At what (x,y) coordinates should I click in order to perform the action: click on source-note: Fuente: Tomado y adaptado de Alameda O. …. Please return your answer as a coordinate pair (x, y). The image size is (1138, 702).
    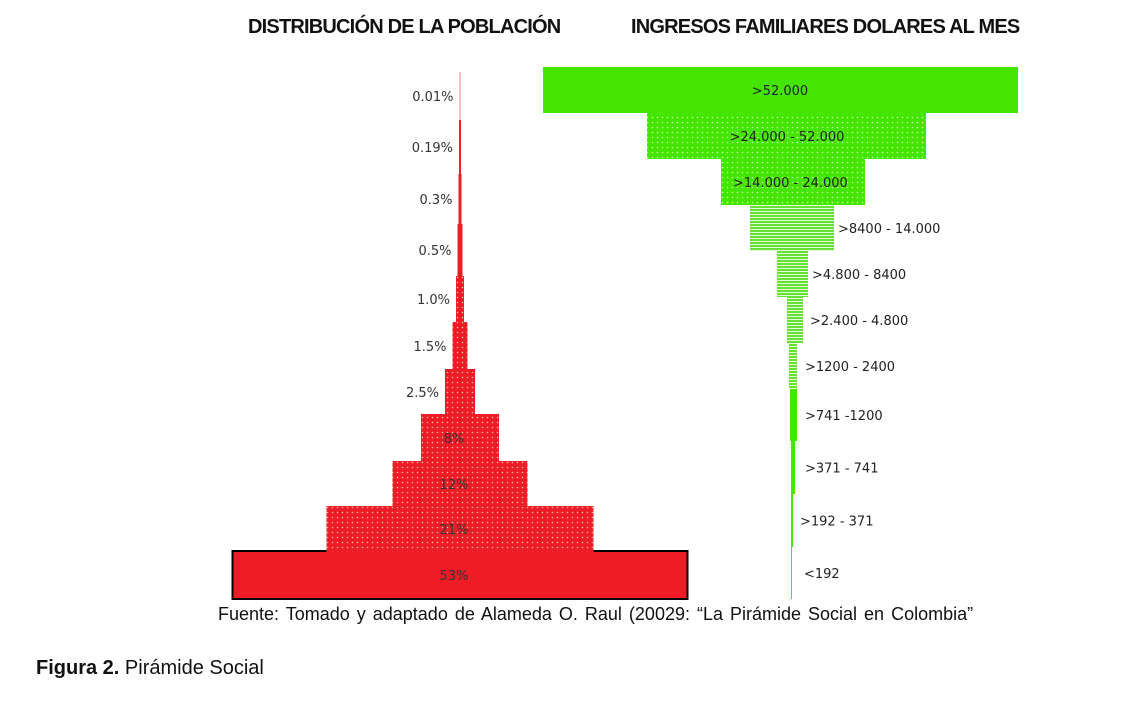
    Looking at the image, I should click on (596, 614).